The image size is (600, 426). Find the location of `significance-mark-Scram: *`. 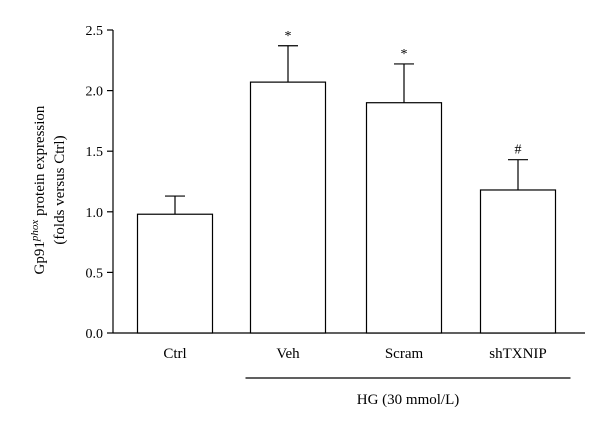

significance-mark-Scram: * is located at coordinates (404, 54).